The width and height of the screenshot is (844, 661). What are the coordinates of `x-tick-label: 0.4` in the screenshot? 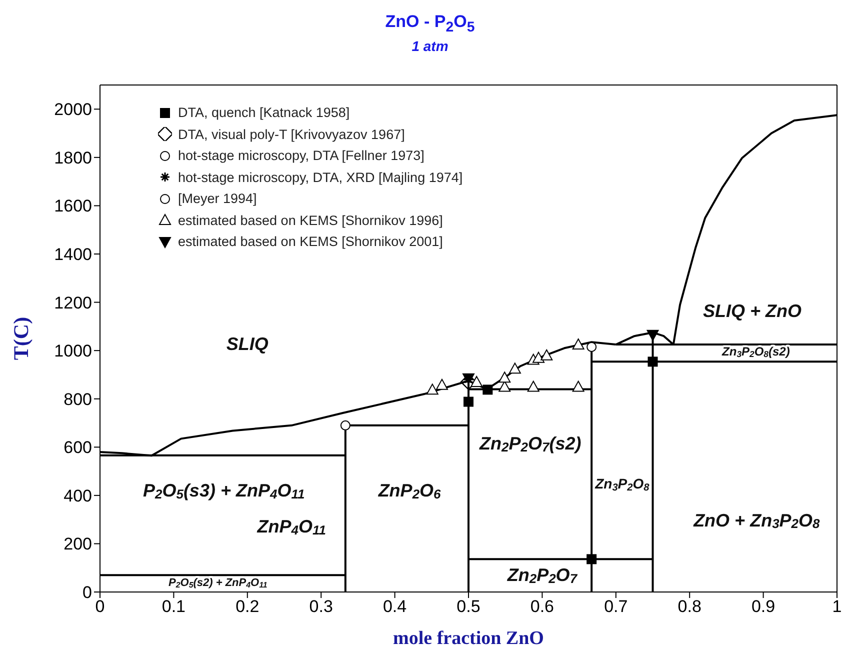 It's located at (394, 606).